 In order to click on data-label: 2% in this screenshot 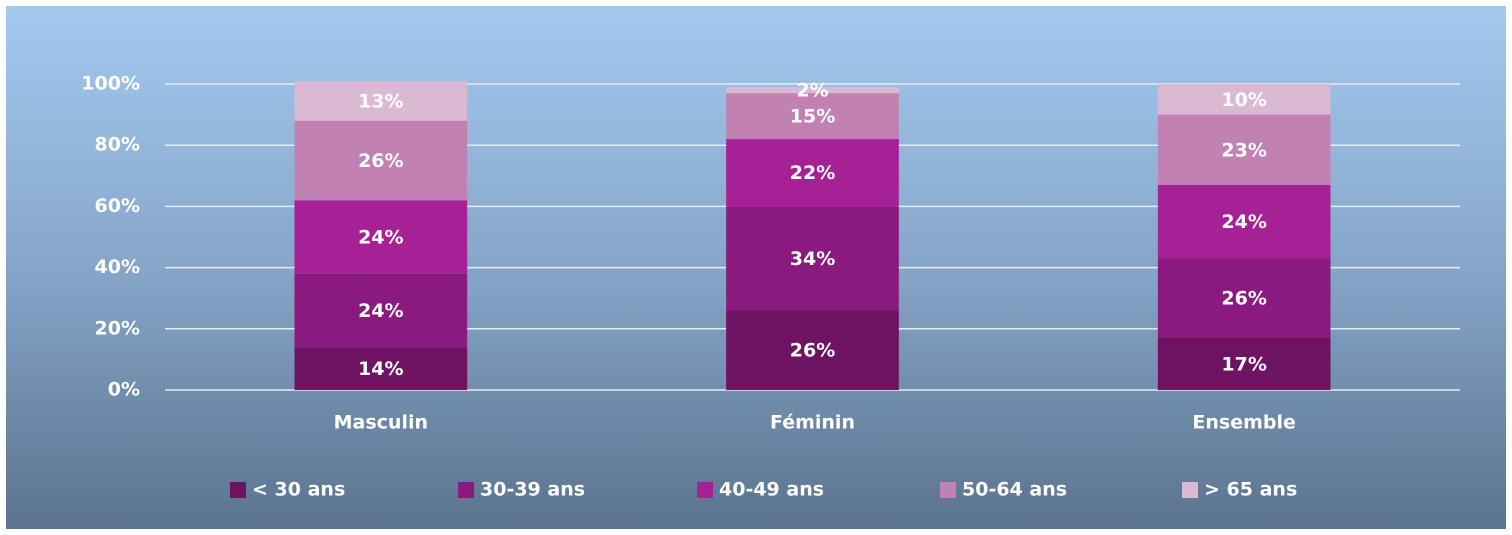, I will do `click(812, 91)`.